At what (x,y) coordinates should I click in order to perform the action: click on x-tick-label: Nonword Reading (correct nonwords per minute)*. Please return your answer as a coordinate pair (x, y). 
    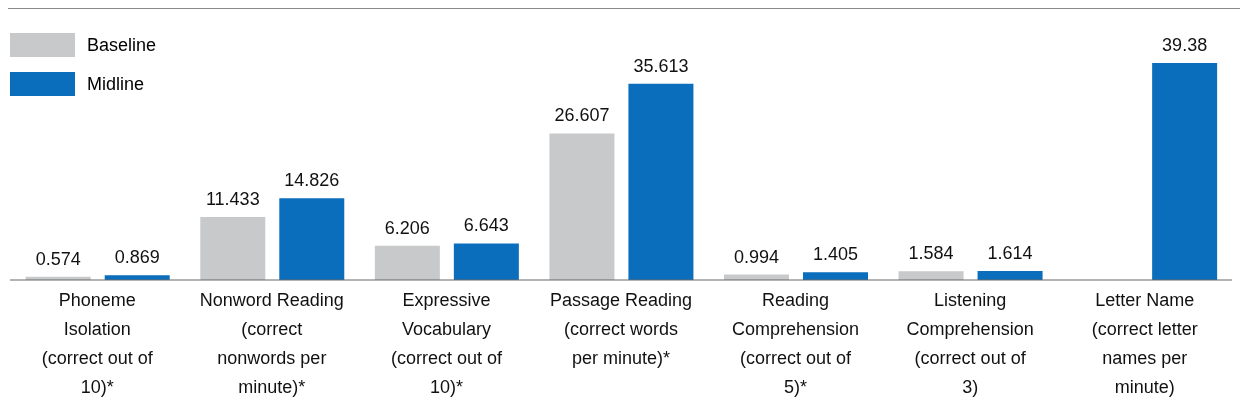
    Looking at the image, I should click on (271, 343).